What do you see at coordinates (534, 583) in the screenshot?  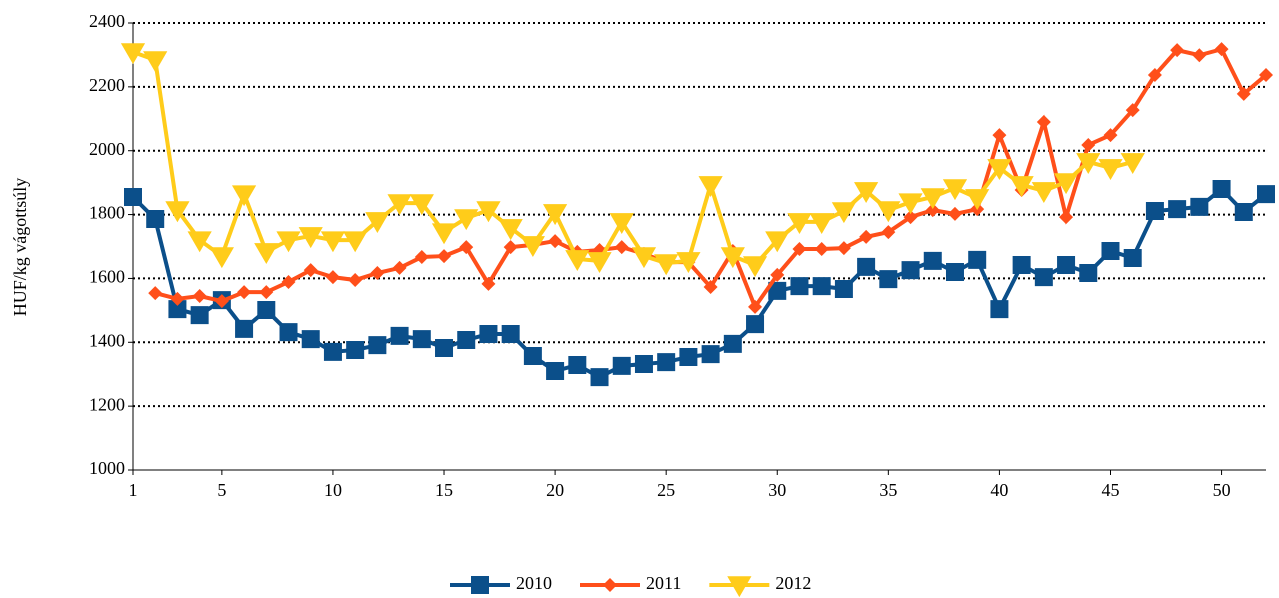 I see `legend-label: 2010` at bounding box center [534, 583].